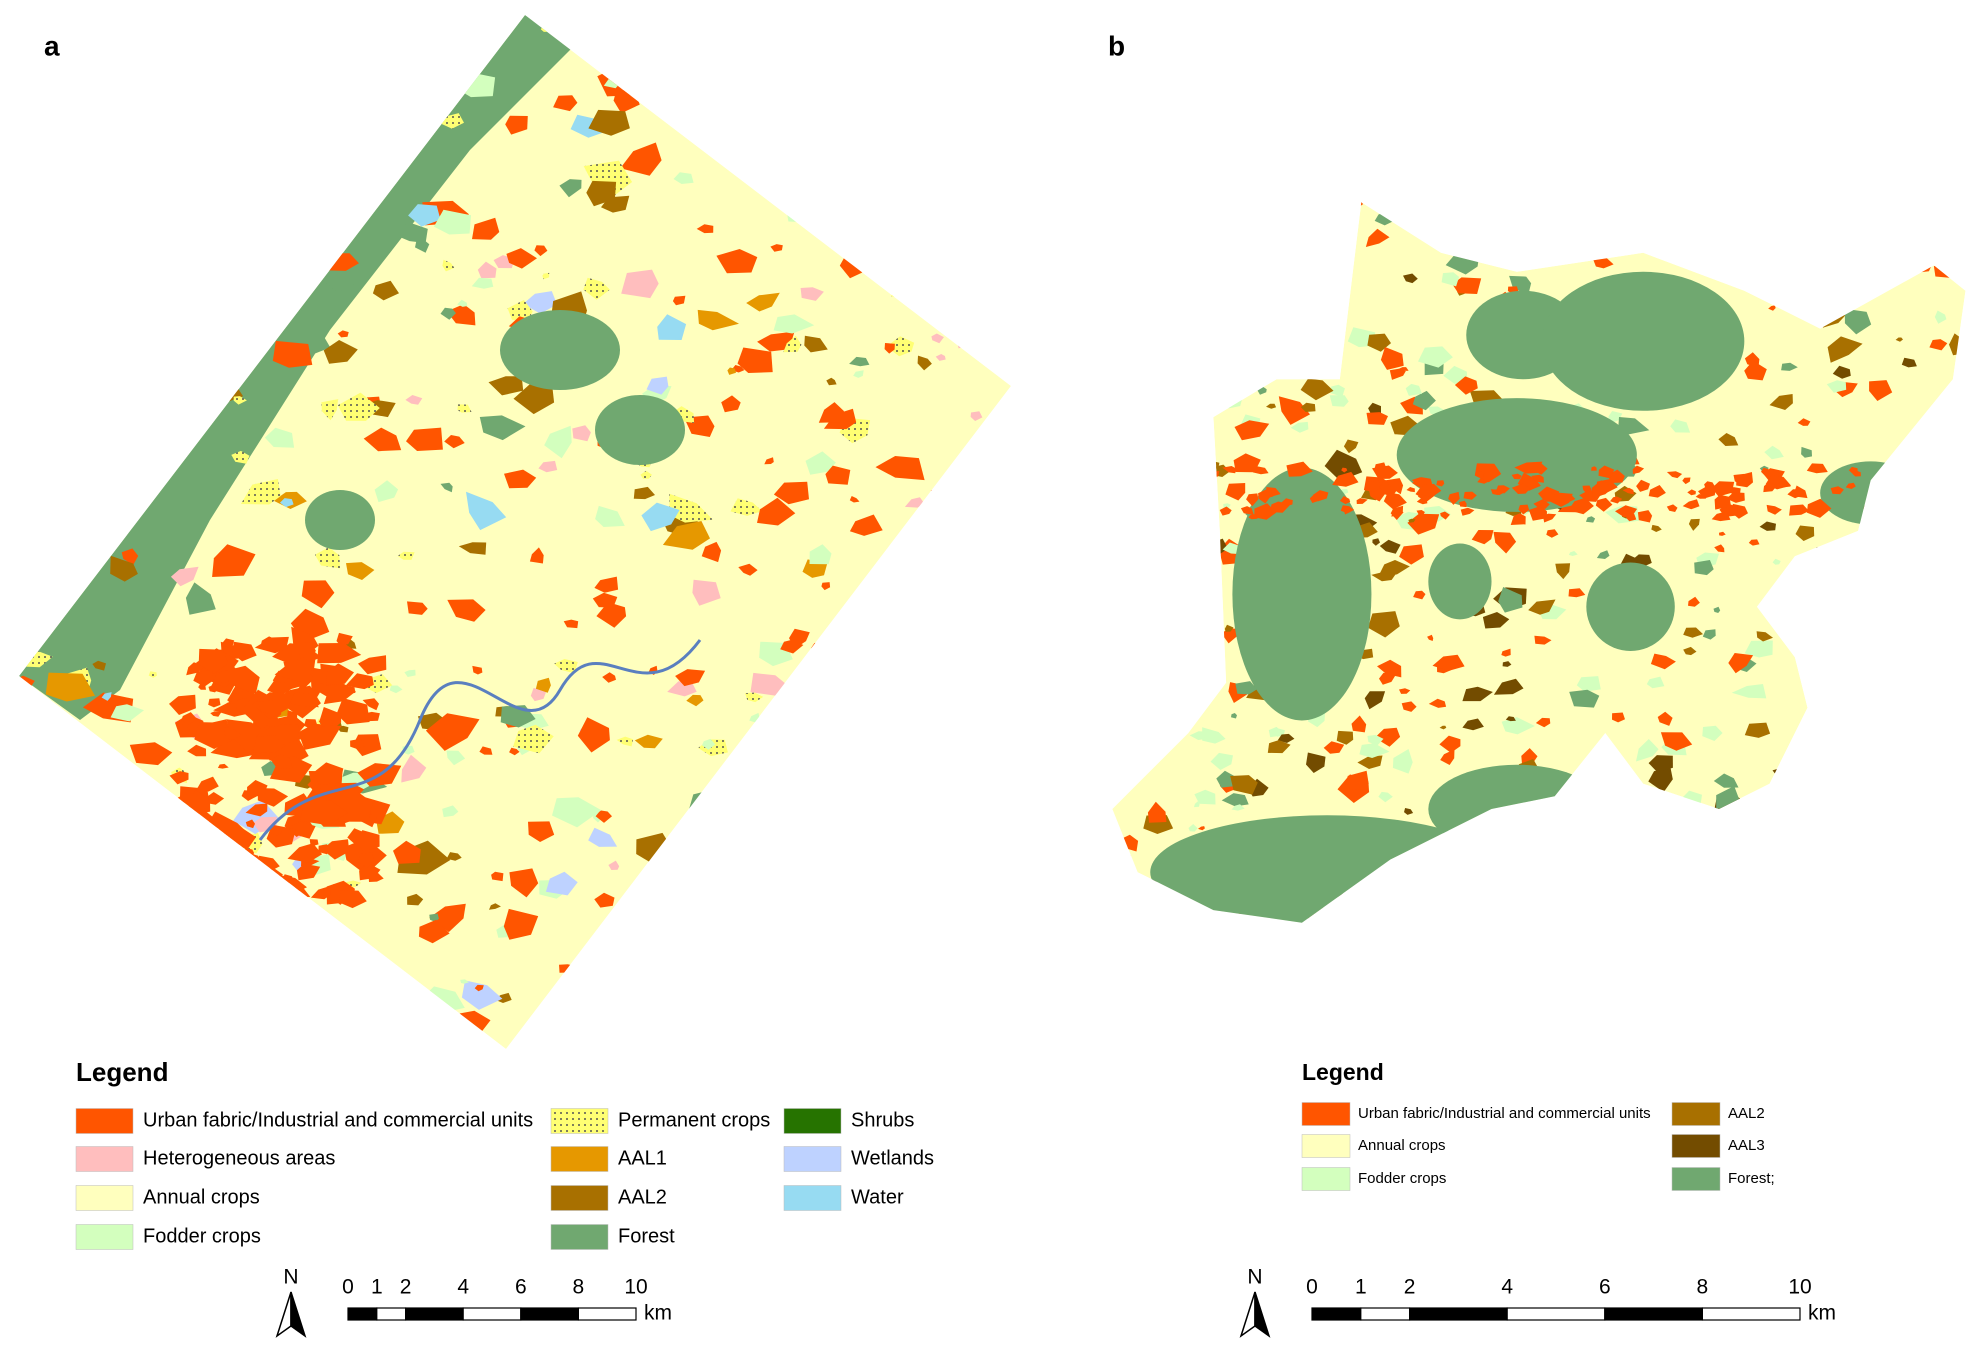  Describe the element at coordinates (579, 1287) in the screenshot. I see `scale-tick-label: 8` at that location.